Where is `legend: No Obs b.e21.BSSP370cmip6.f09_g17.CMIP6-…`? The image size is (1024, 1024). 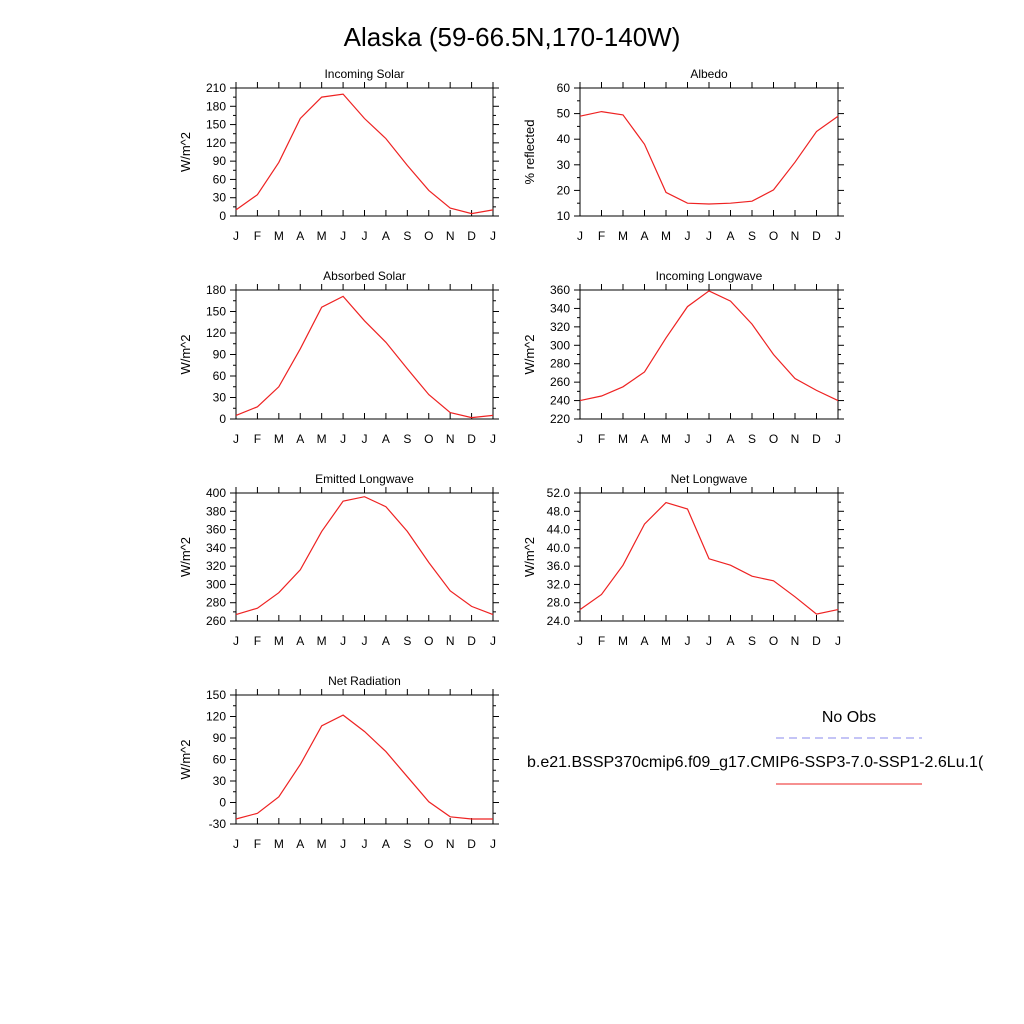 legend: No Obs b.e21.BSSP370cmip6.f09_g17.CMIP6-… is located at coordinates (755, 747).